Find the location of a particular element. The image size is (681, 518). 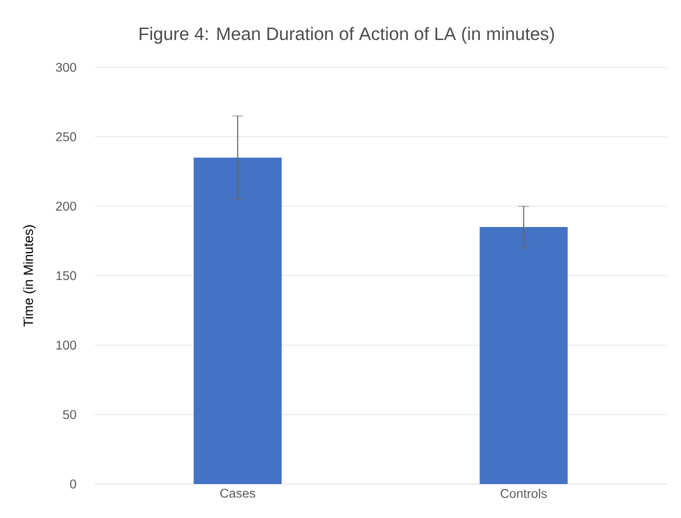

y-tick-label: 150 is located at coordinates (66, 275).